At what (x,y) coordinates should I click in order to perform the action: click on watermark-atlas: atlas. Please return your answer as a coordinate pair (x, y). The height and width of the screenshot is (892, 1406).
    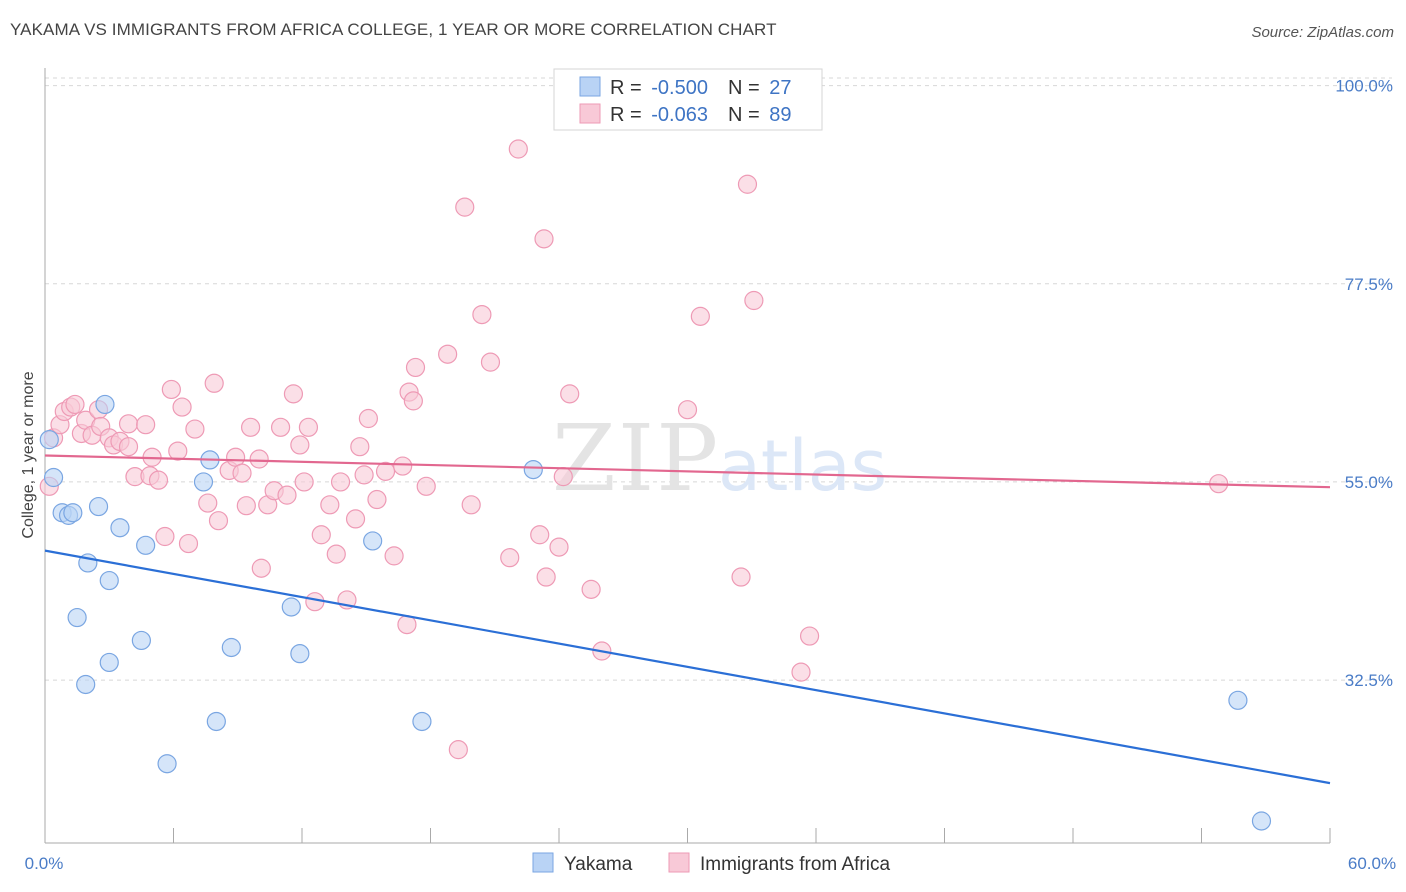
    Looking at the image, I should click on (802, 466).